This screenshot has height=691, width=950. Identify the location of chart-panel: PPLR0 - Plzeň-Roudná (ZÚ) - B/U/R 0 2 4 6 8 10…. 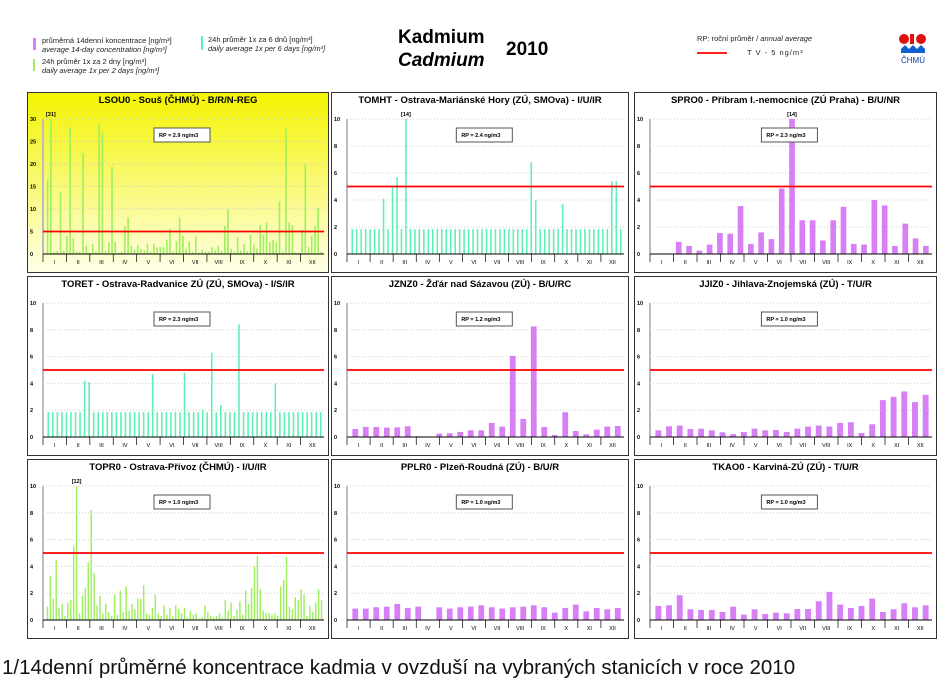
(480, 549).